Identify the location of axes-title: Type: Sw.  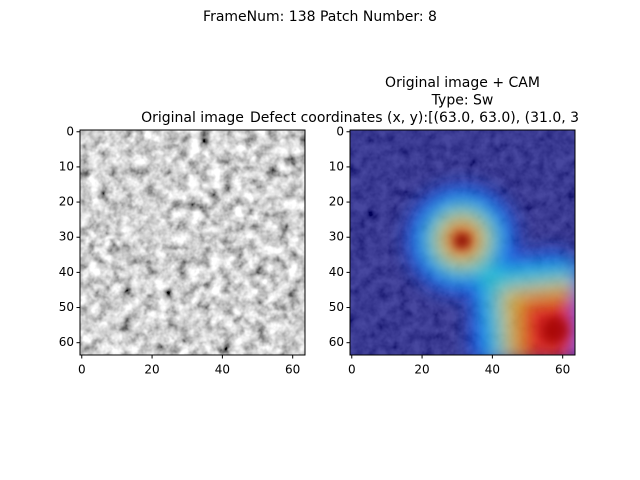
(462, 101).